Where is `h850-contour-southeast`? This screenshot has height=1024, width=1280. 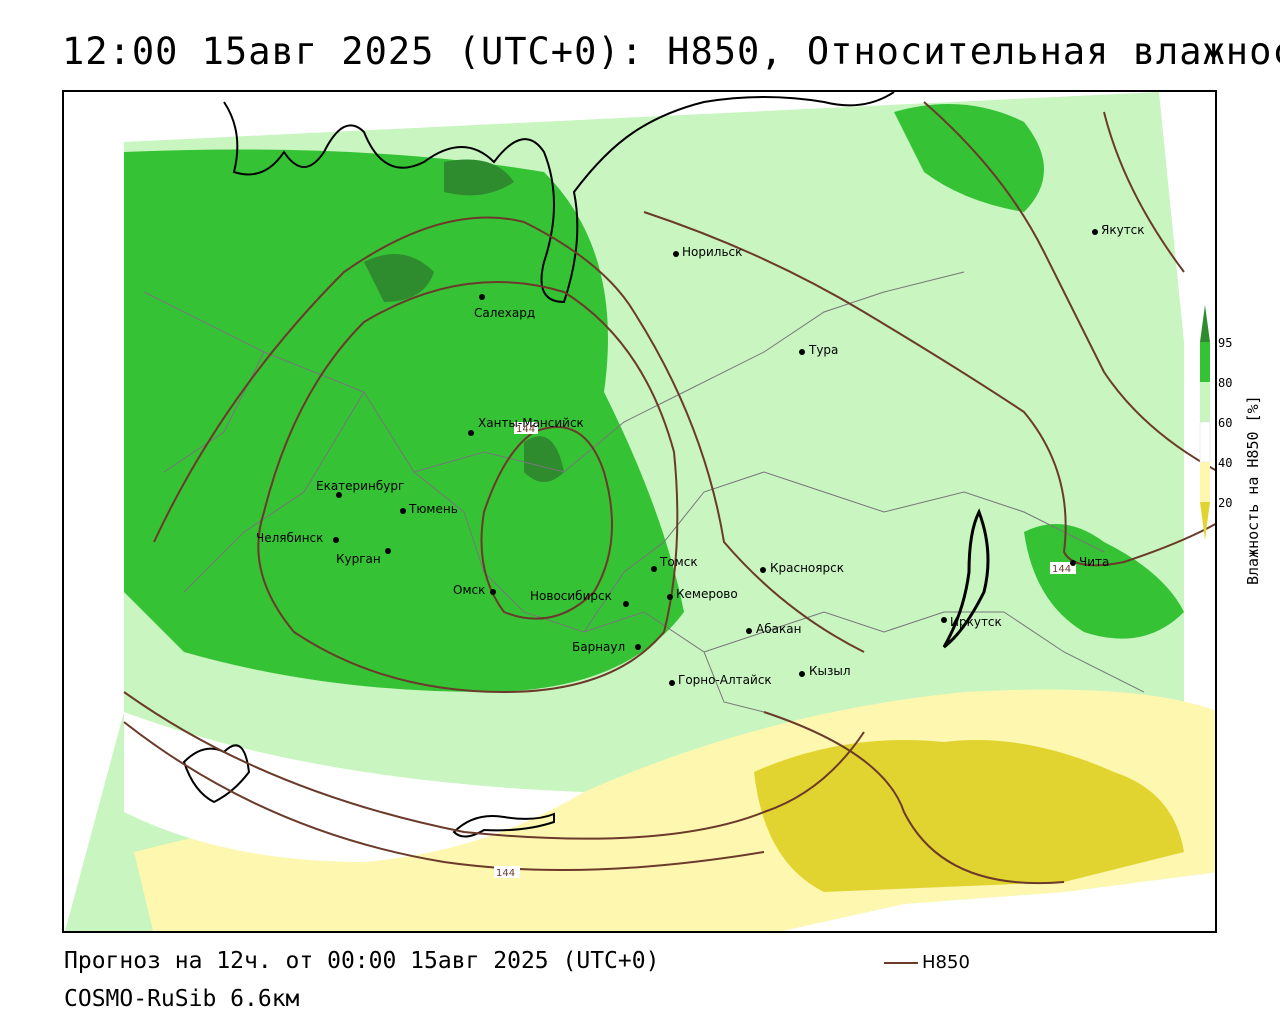
h850-contour-southeast is located at coordinates (914, 798).